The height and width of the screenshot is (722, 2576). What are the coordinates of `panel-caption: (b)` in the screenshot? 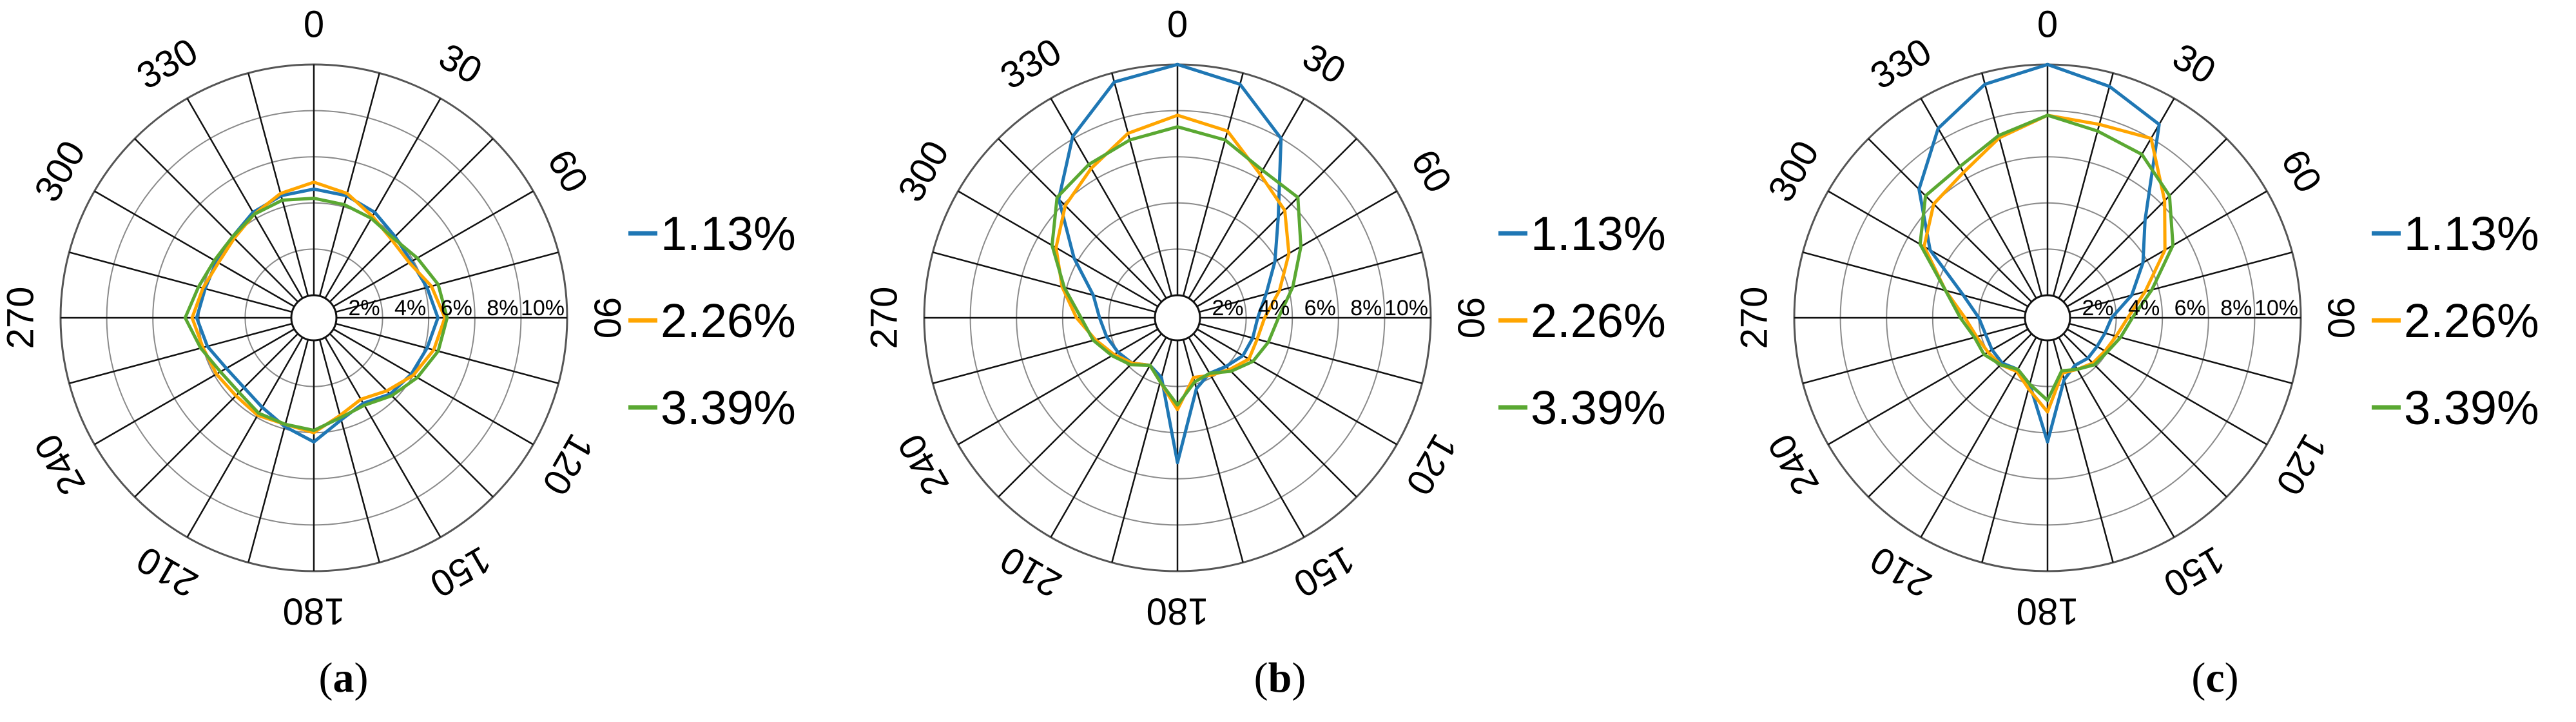 It's located at (1280, 678).